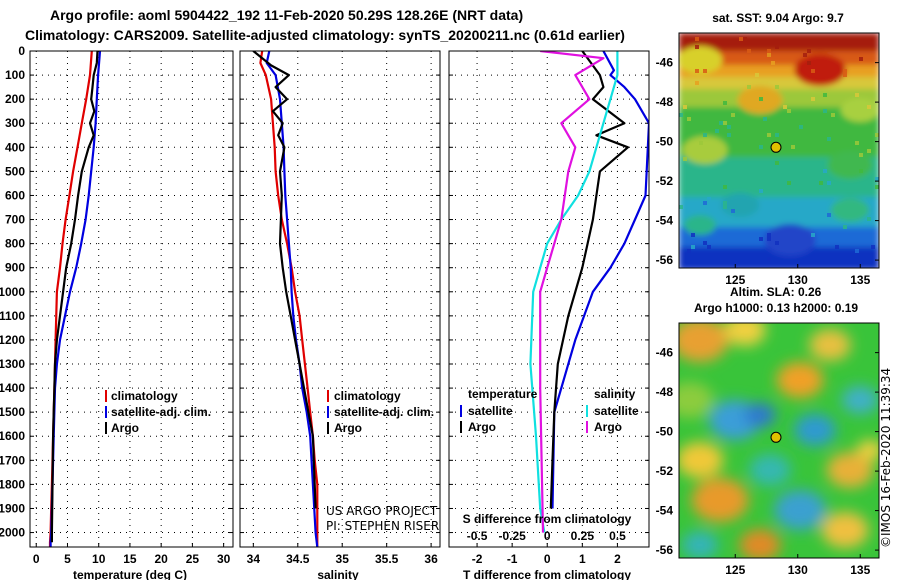 Image resolution: width=900 pixels, height=580 pixels. Describe the element at coordinates (512, 559) in the screenshot. I see `x-tick-label: -1` at that location.